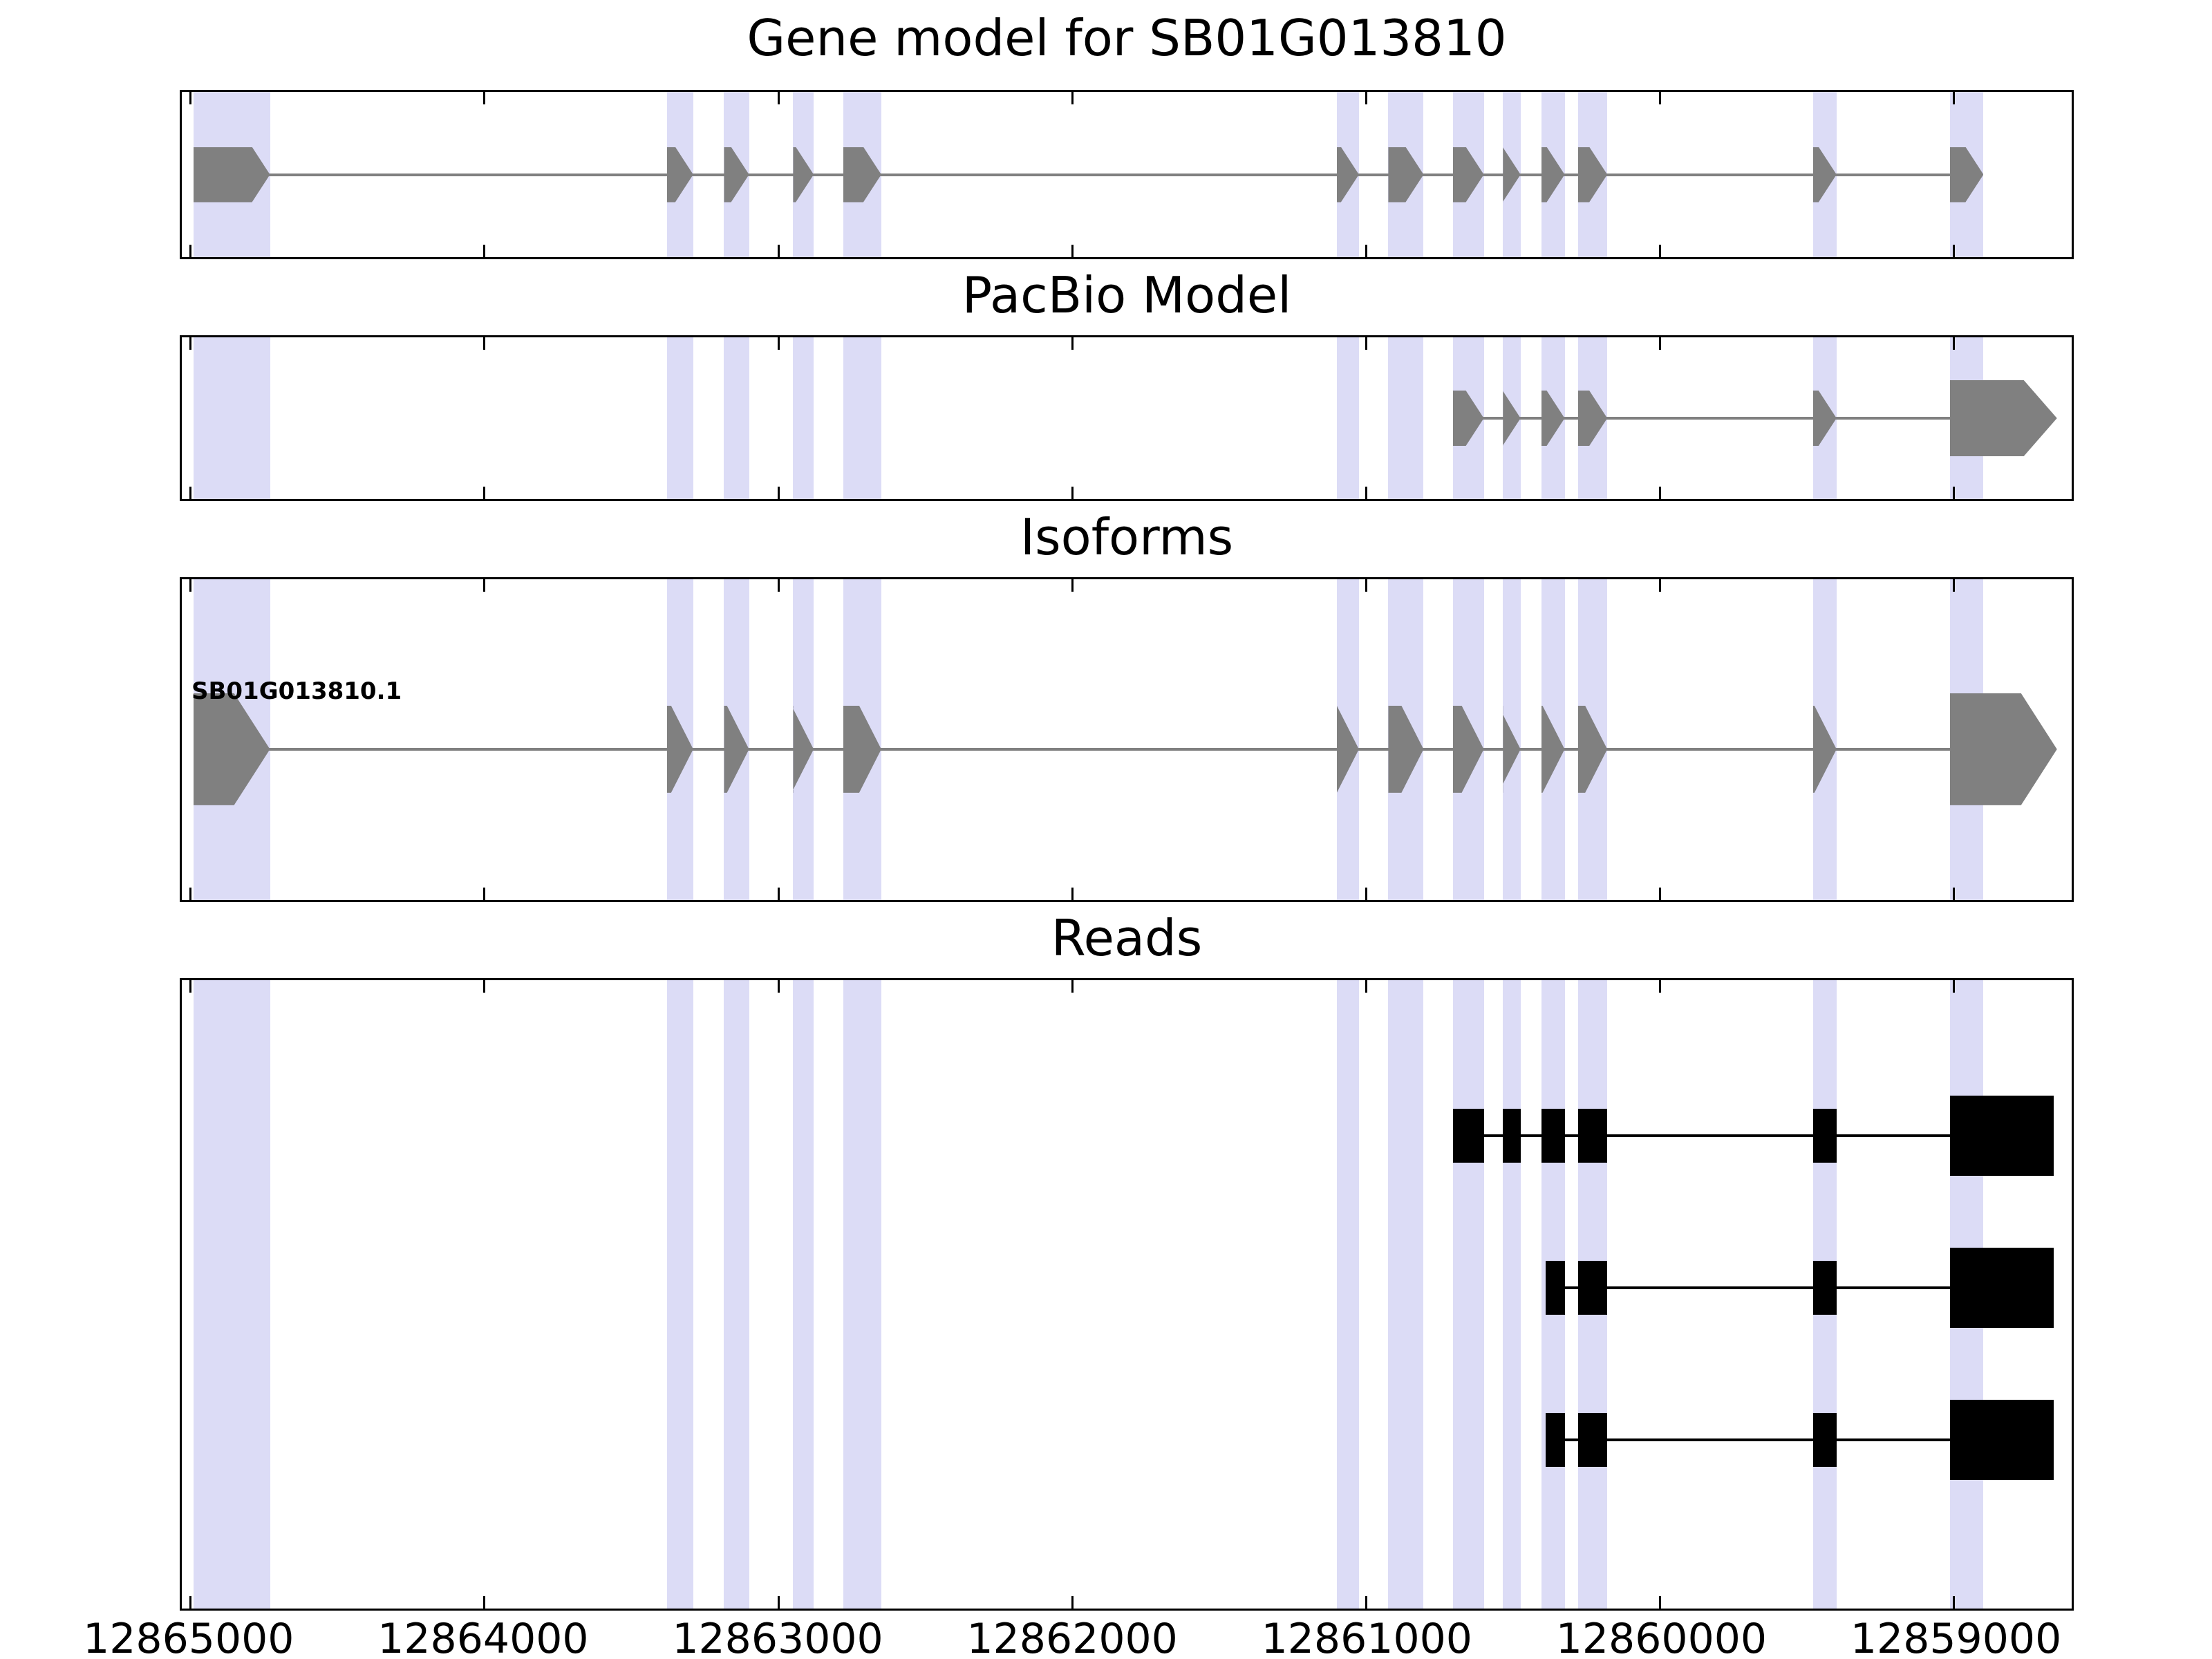  What do you see at coordinates (483, 1637) in the screenshot?
I see `x-tick-label: 12864000` at bounding box center [483, 1637].